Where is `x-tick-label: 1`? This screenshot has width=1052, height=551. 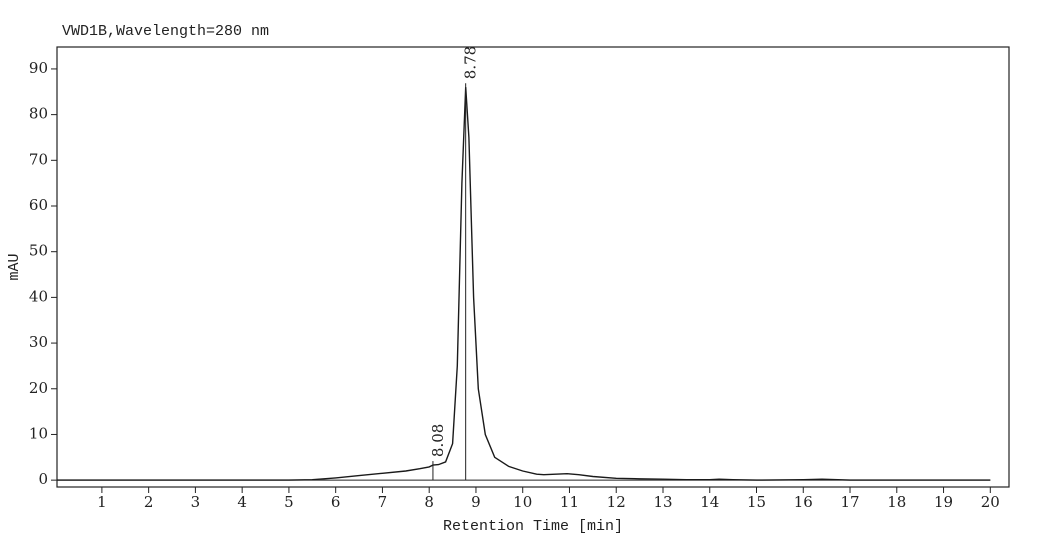 x-tick-label: 1 is located at coordinates (102, 502).